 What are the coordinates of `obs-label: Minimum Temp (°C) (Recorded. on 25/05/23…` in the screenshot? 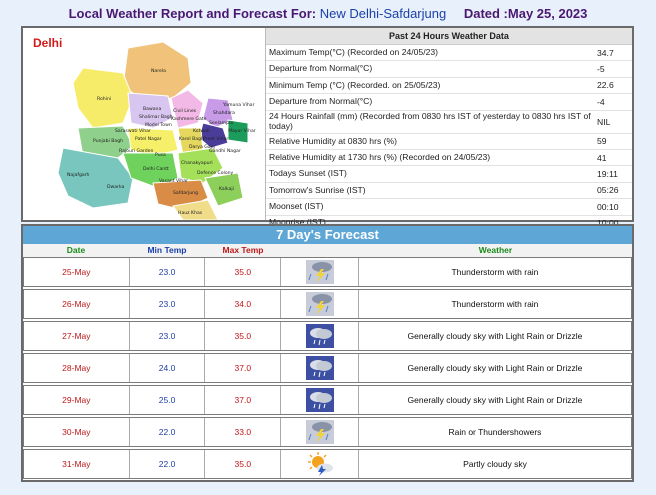 It's located at (355, 84).